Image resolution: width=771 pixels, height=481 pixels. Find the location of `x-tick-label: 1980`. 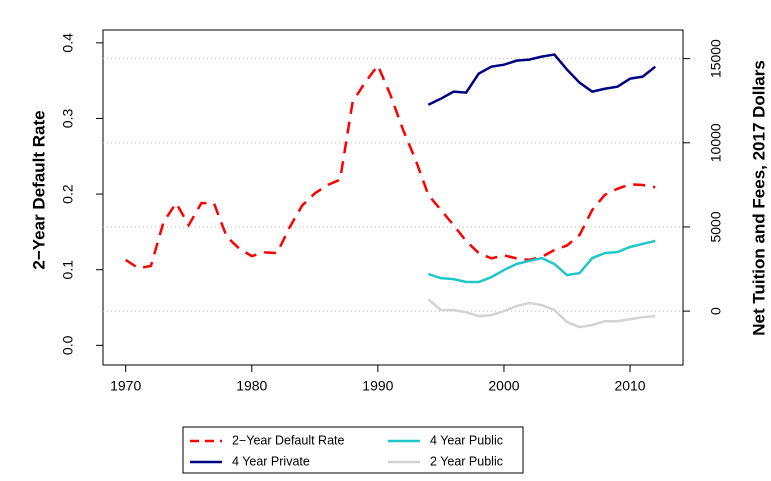

x-tick-label: 1980 is located at coordinates (251, 386).